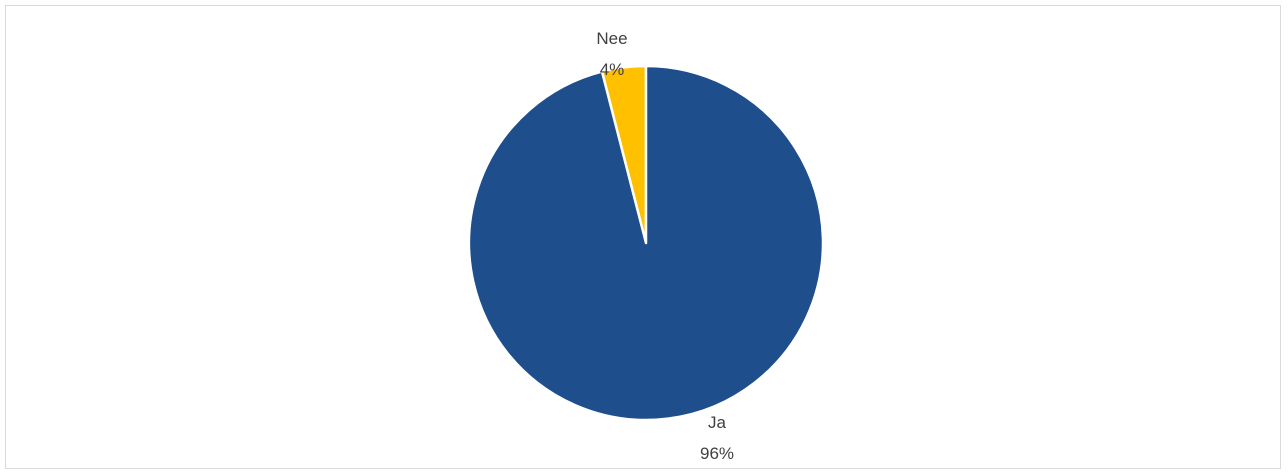 This screenshot has height=476, width=1288. What do you see at coordinates (611, 38) in the screenshot?
I see `slice-label-nee-category: Nee` at bounding box center [611, 38].